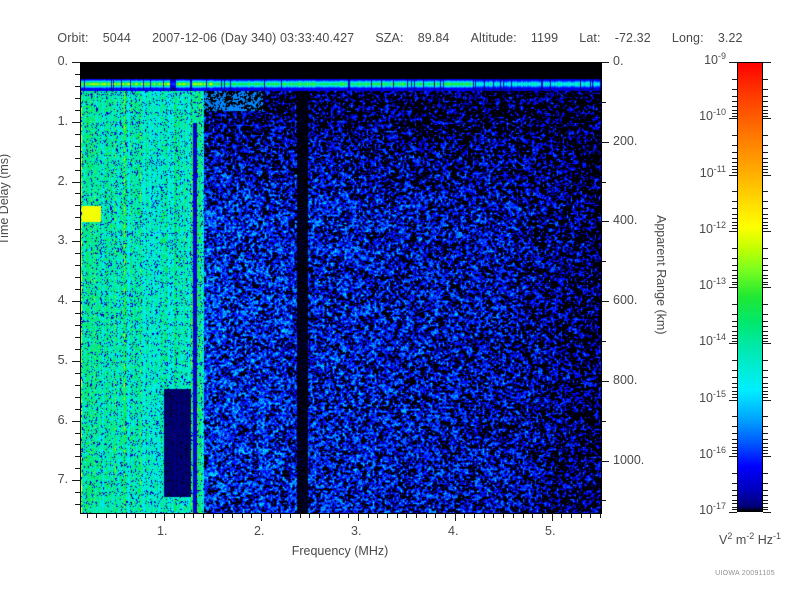 The width and height of the screenshot is (800, 600). I want to click on y2-tick-label: 0., so click(618, 61).